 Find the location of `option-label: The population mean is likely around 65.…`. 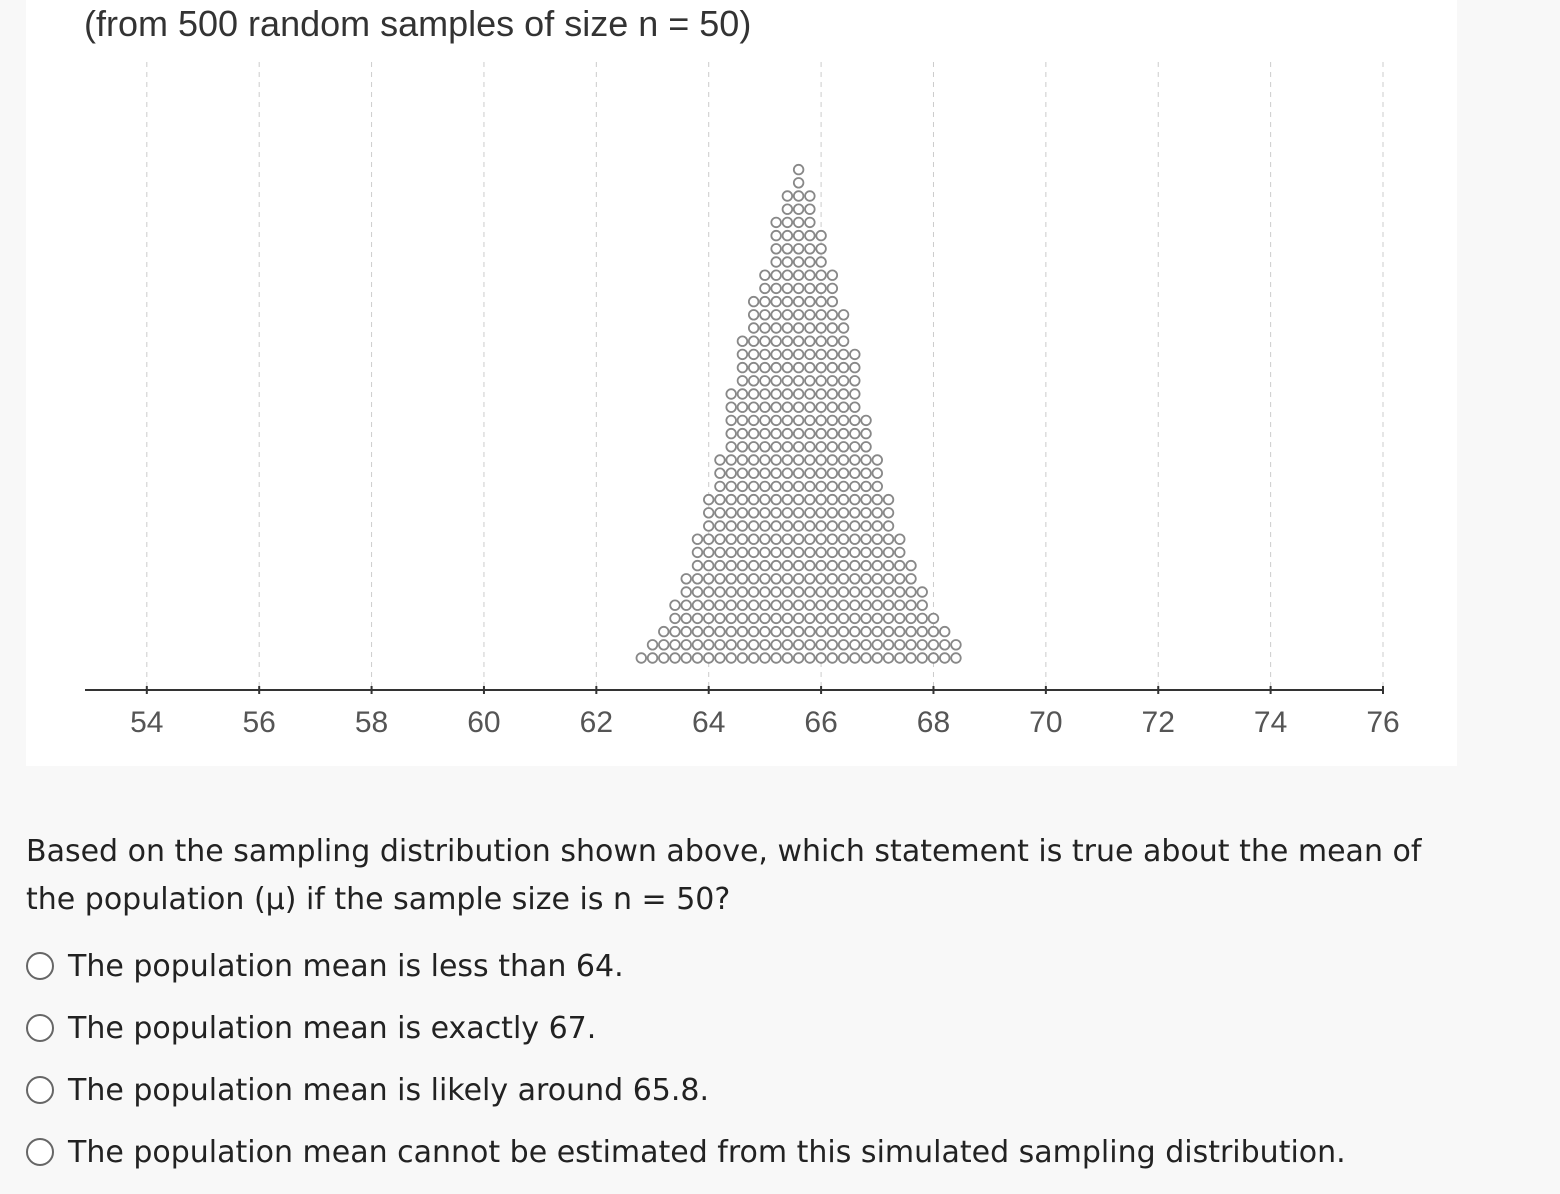

option-label: The population mean is likely around 65.… is located at coordinates (389, 1090).